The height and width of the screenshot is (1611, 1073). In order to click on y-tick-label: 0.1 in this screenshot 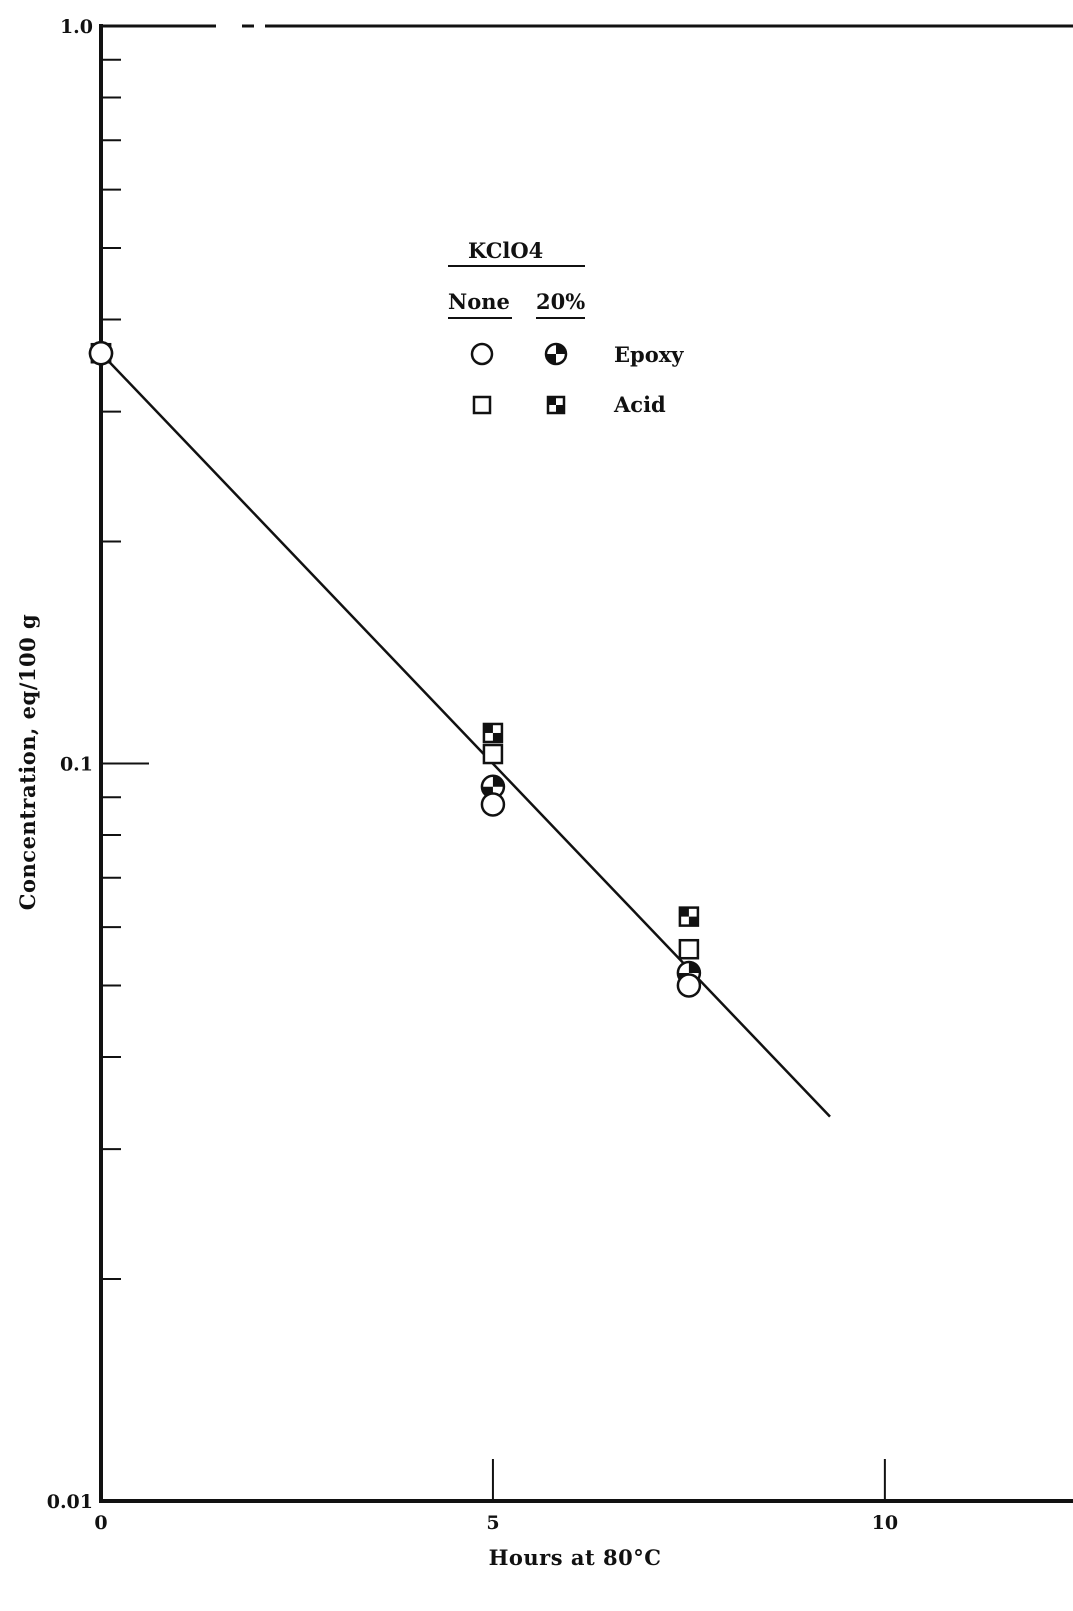, I will do `click(76, 765)`.